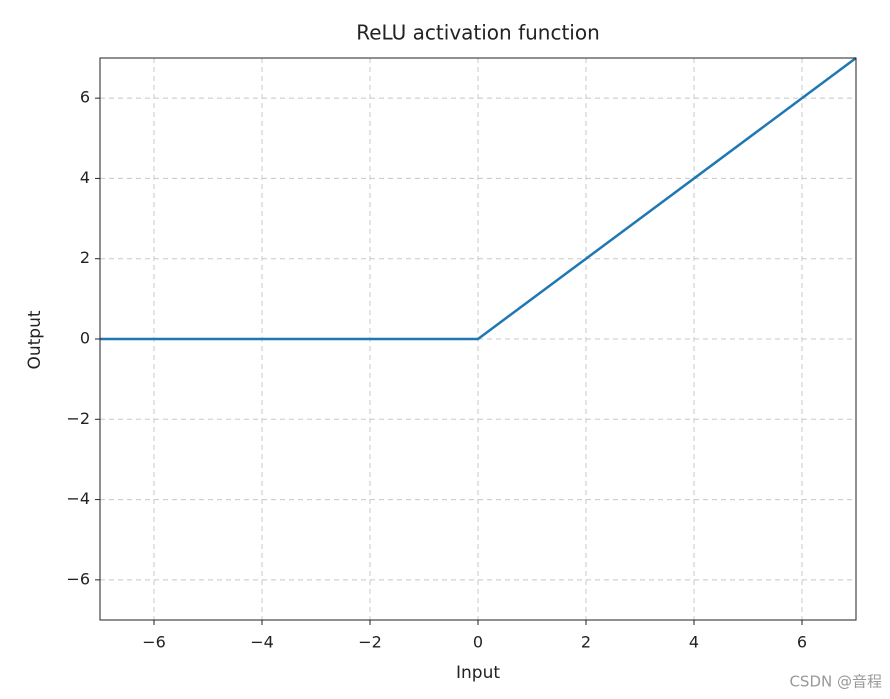 This screenshot has width=890, height=699. Describe the element at coordinates (85, 257) in the screenshot. I see `y-tick-label: 2` at that location.